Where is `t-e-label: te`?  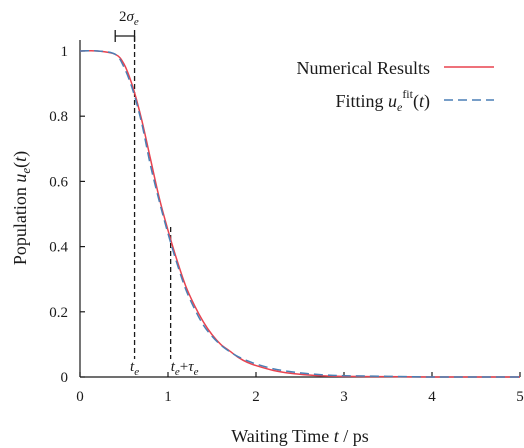 t-e-label: te is located at coordinates (134, 368).